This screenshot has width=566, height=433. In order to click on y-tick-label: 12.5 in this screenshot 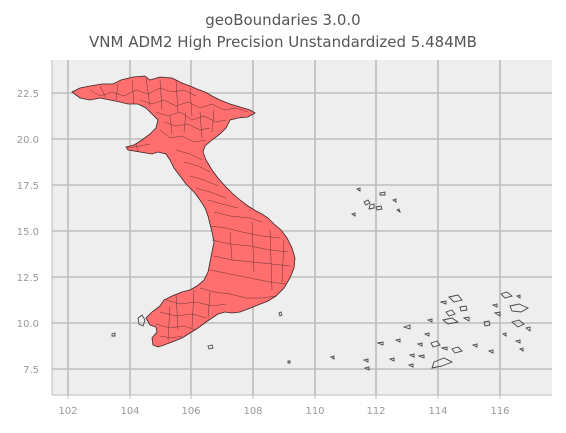, I will do `click(28, 278)`.